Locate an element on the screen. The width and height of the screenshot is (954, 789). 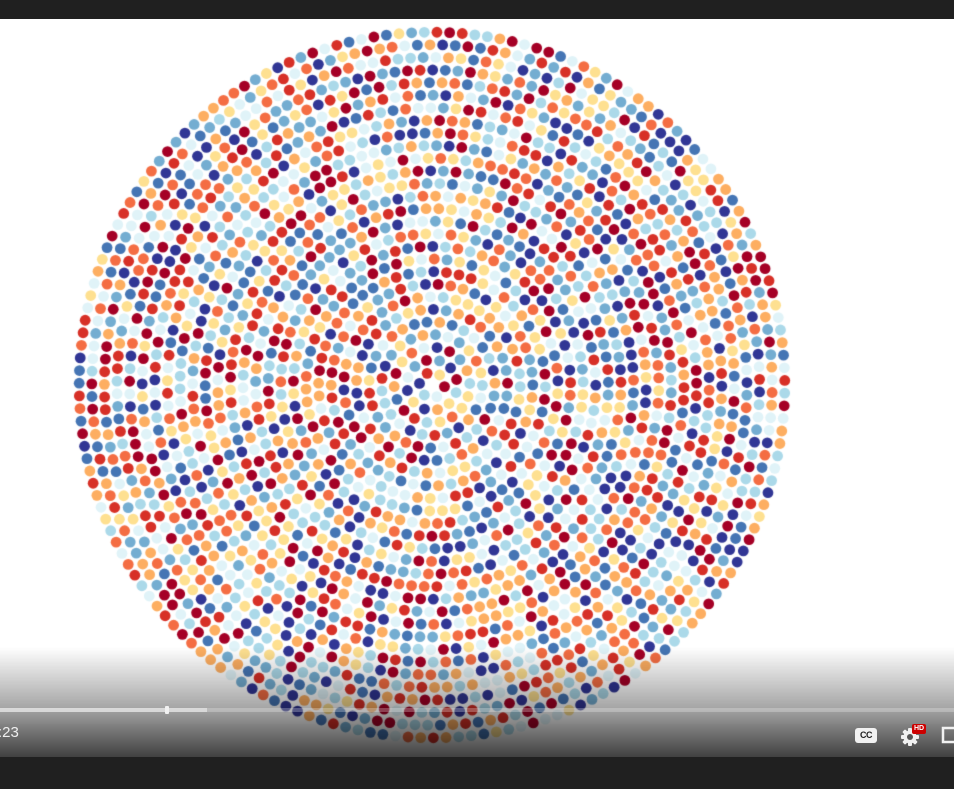
theater-mode-button is located at coordinates (947, 735).